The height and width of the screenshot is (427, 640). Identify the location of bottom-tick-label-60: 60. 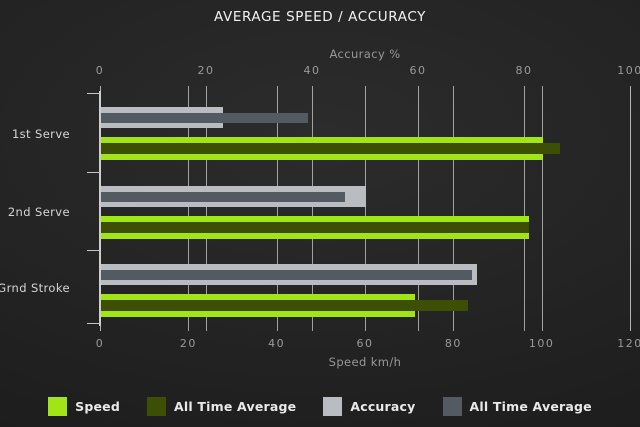
(365, 343).